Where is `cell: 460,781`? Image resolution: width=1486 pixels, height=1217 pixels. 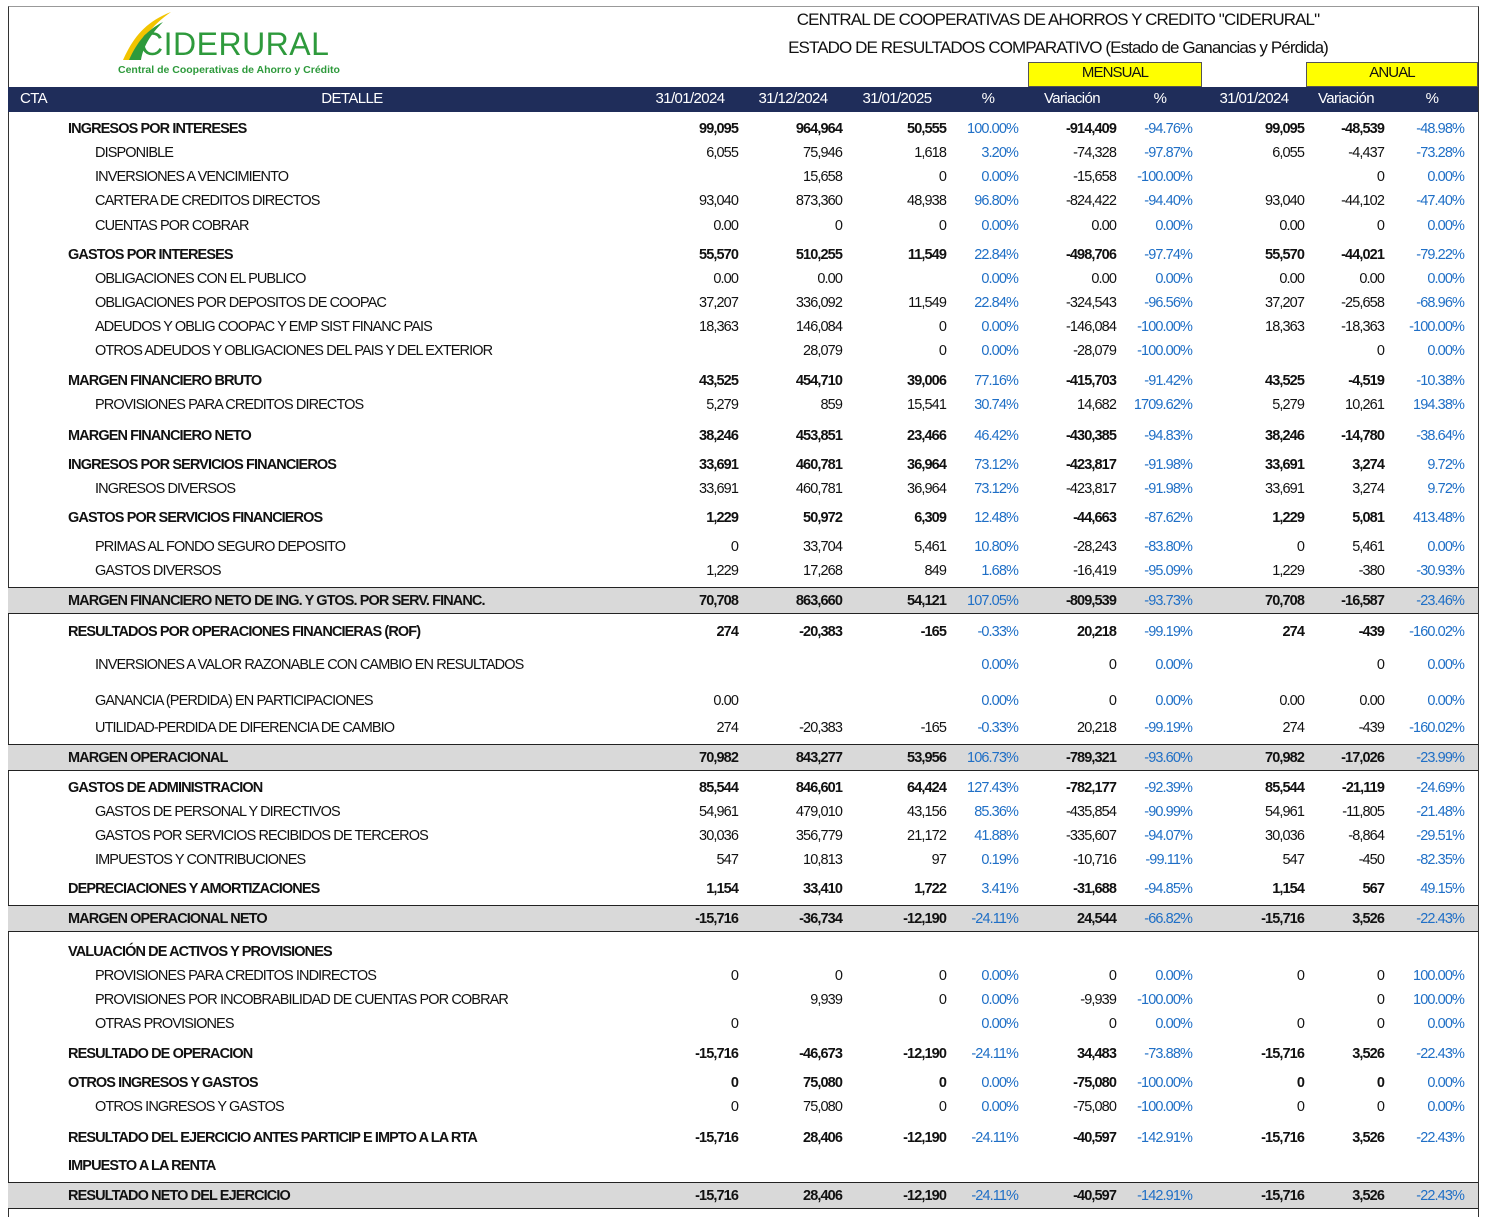 cell: 460,781 is located at coordinates (819, 489).